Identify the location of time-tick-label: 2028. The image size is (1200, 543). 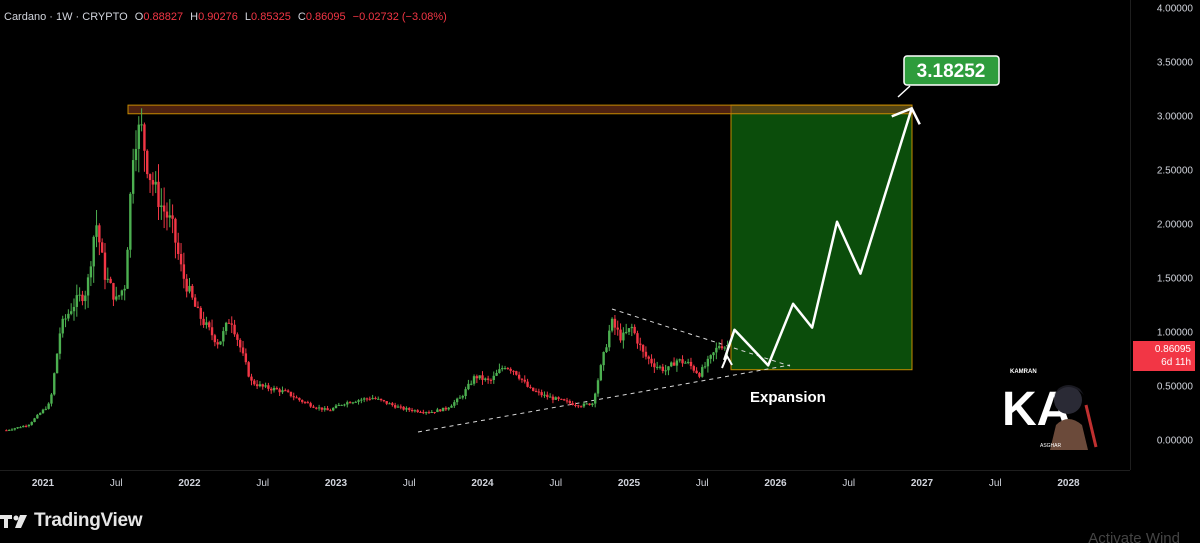
(1068, 483).